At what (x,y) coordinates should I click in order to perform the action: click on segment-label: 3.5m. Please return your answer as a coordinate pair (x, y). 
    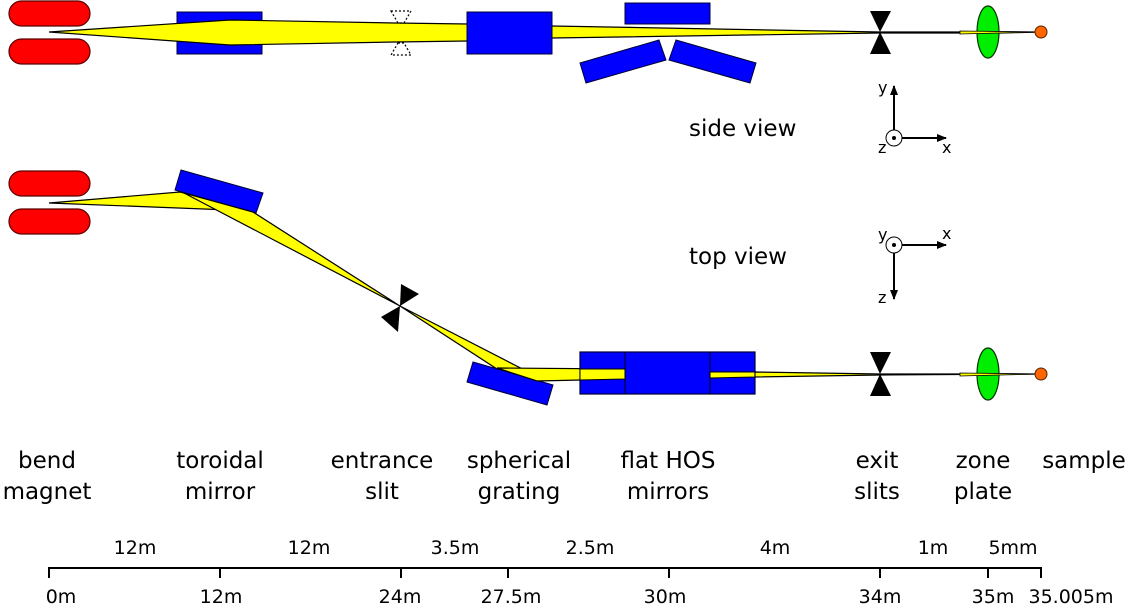
    Looking at the image, I should click on (455, 548).